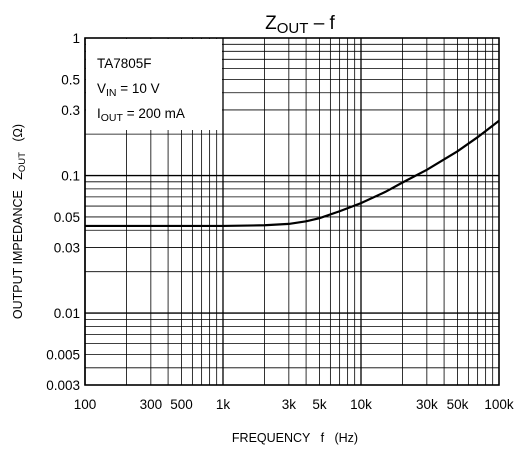 The height and width of the screenshot is (449, 521). What do you see at coordinates (101, 88) in the screenshot?
I see `vin-main: V` at bounding box center [101, 88].